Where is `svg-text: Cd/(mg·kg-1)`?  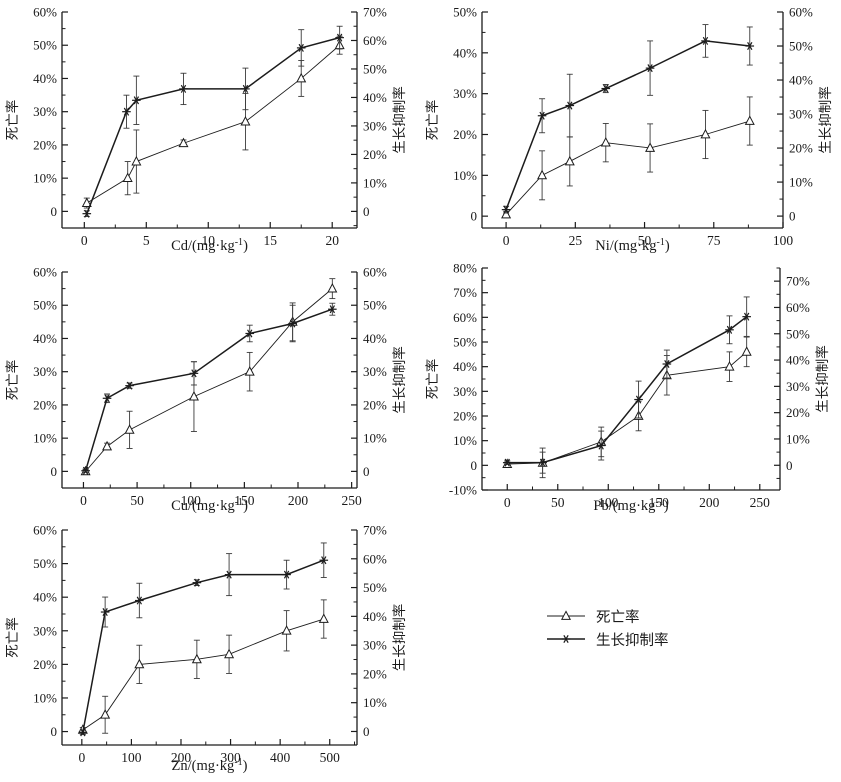 svg-text: Cd/(mg·kg-1) is located at coordinates (209, 245).